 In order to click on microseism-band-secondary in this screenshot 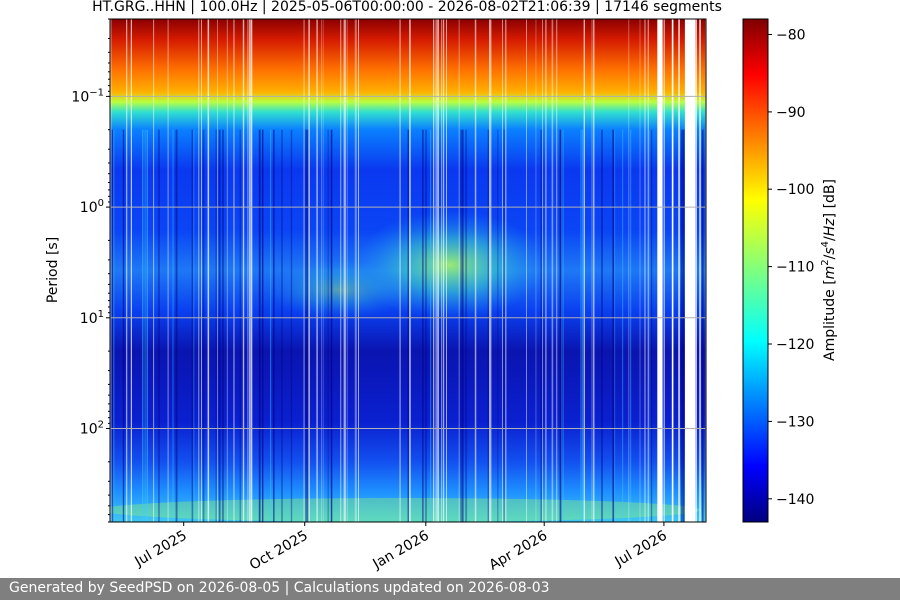, I will do `click(340, 290)`.